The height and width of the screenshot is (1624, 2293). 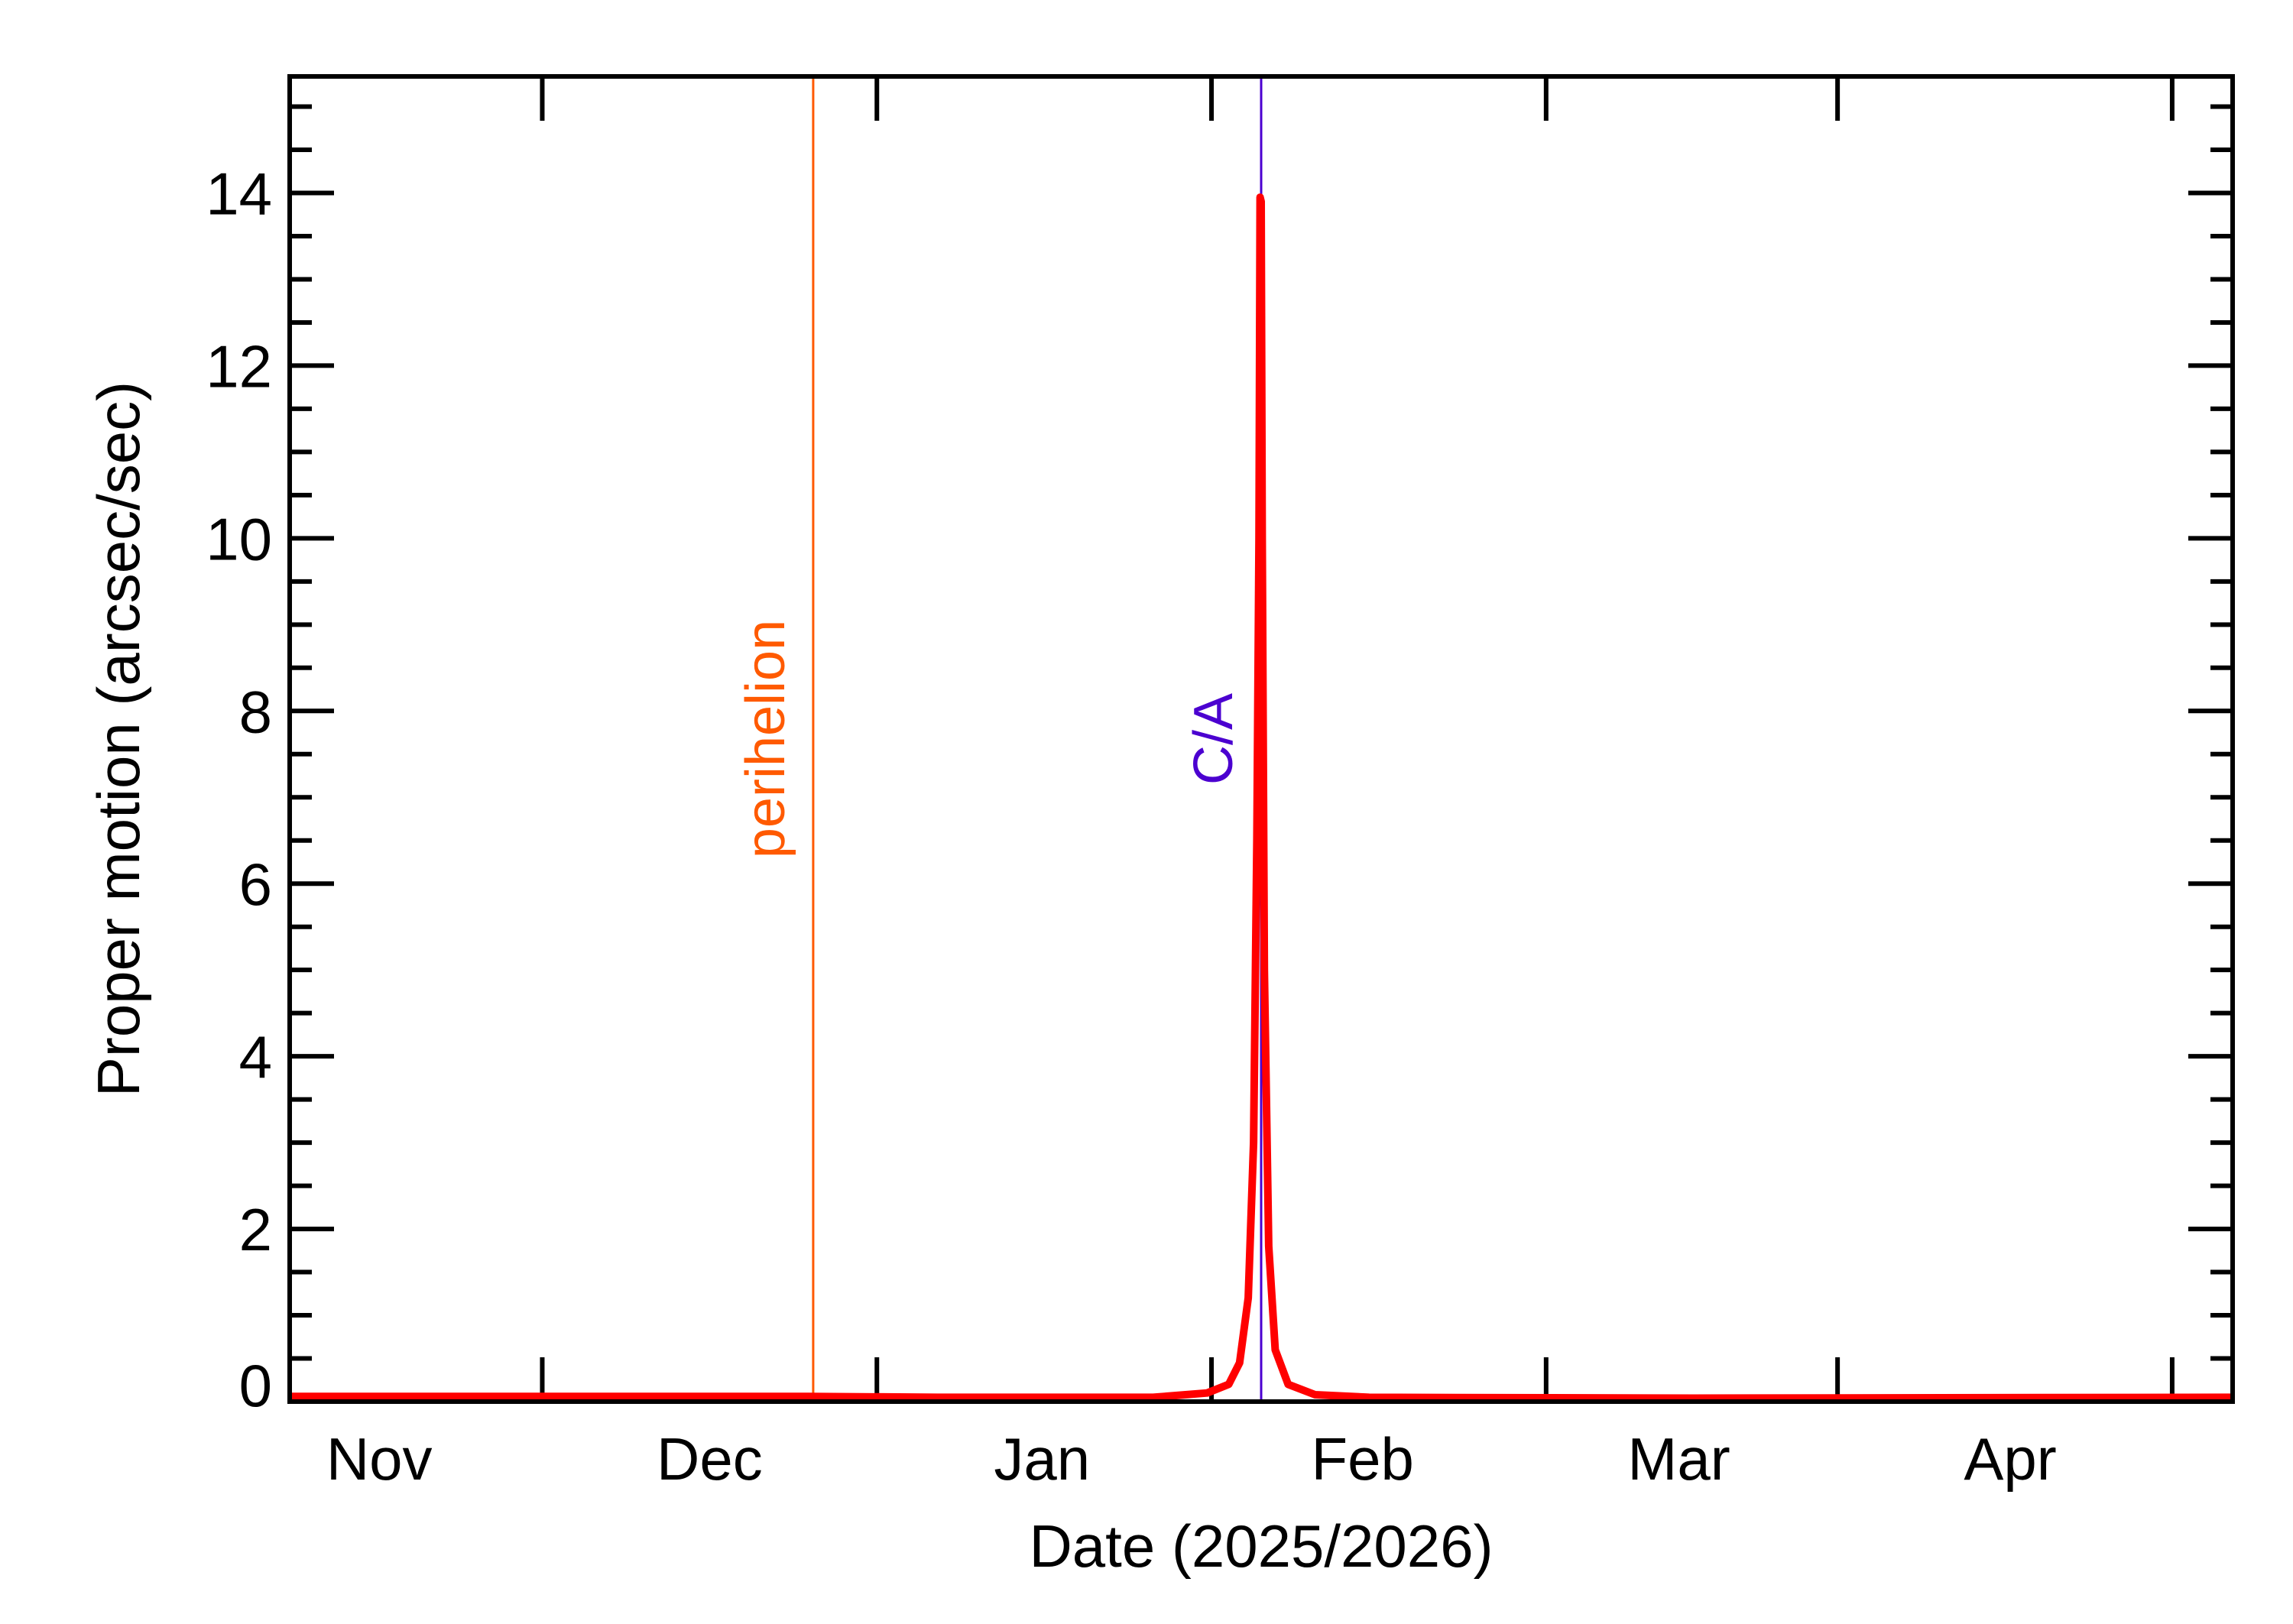 I want to click on x-axis-label: Date (2025/2026), so click(x=1261, y=1546).